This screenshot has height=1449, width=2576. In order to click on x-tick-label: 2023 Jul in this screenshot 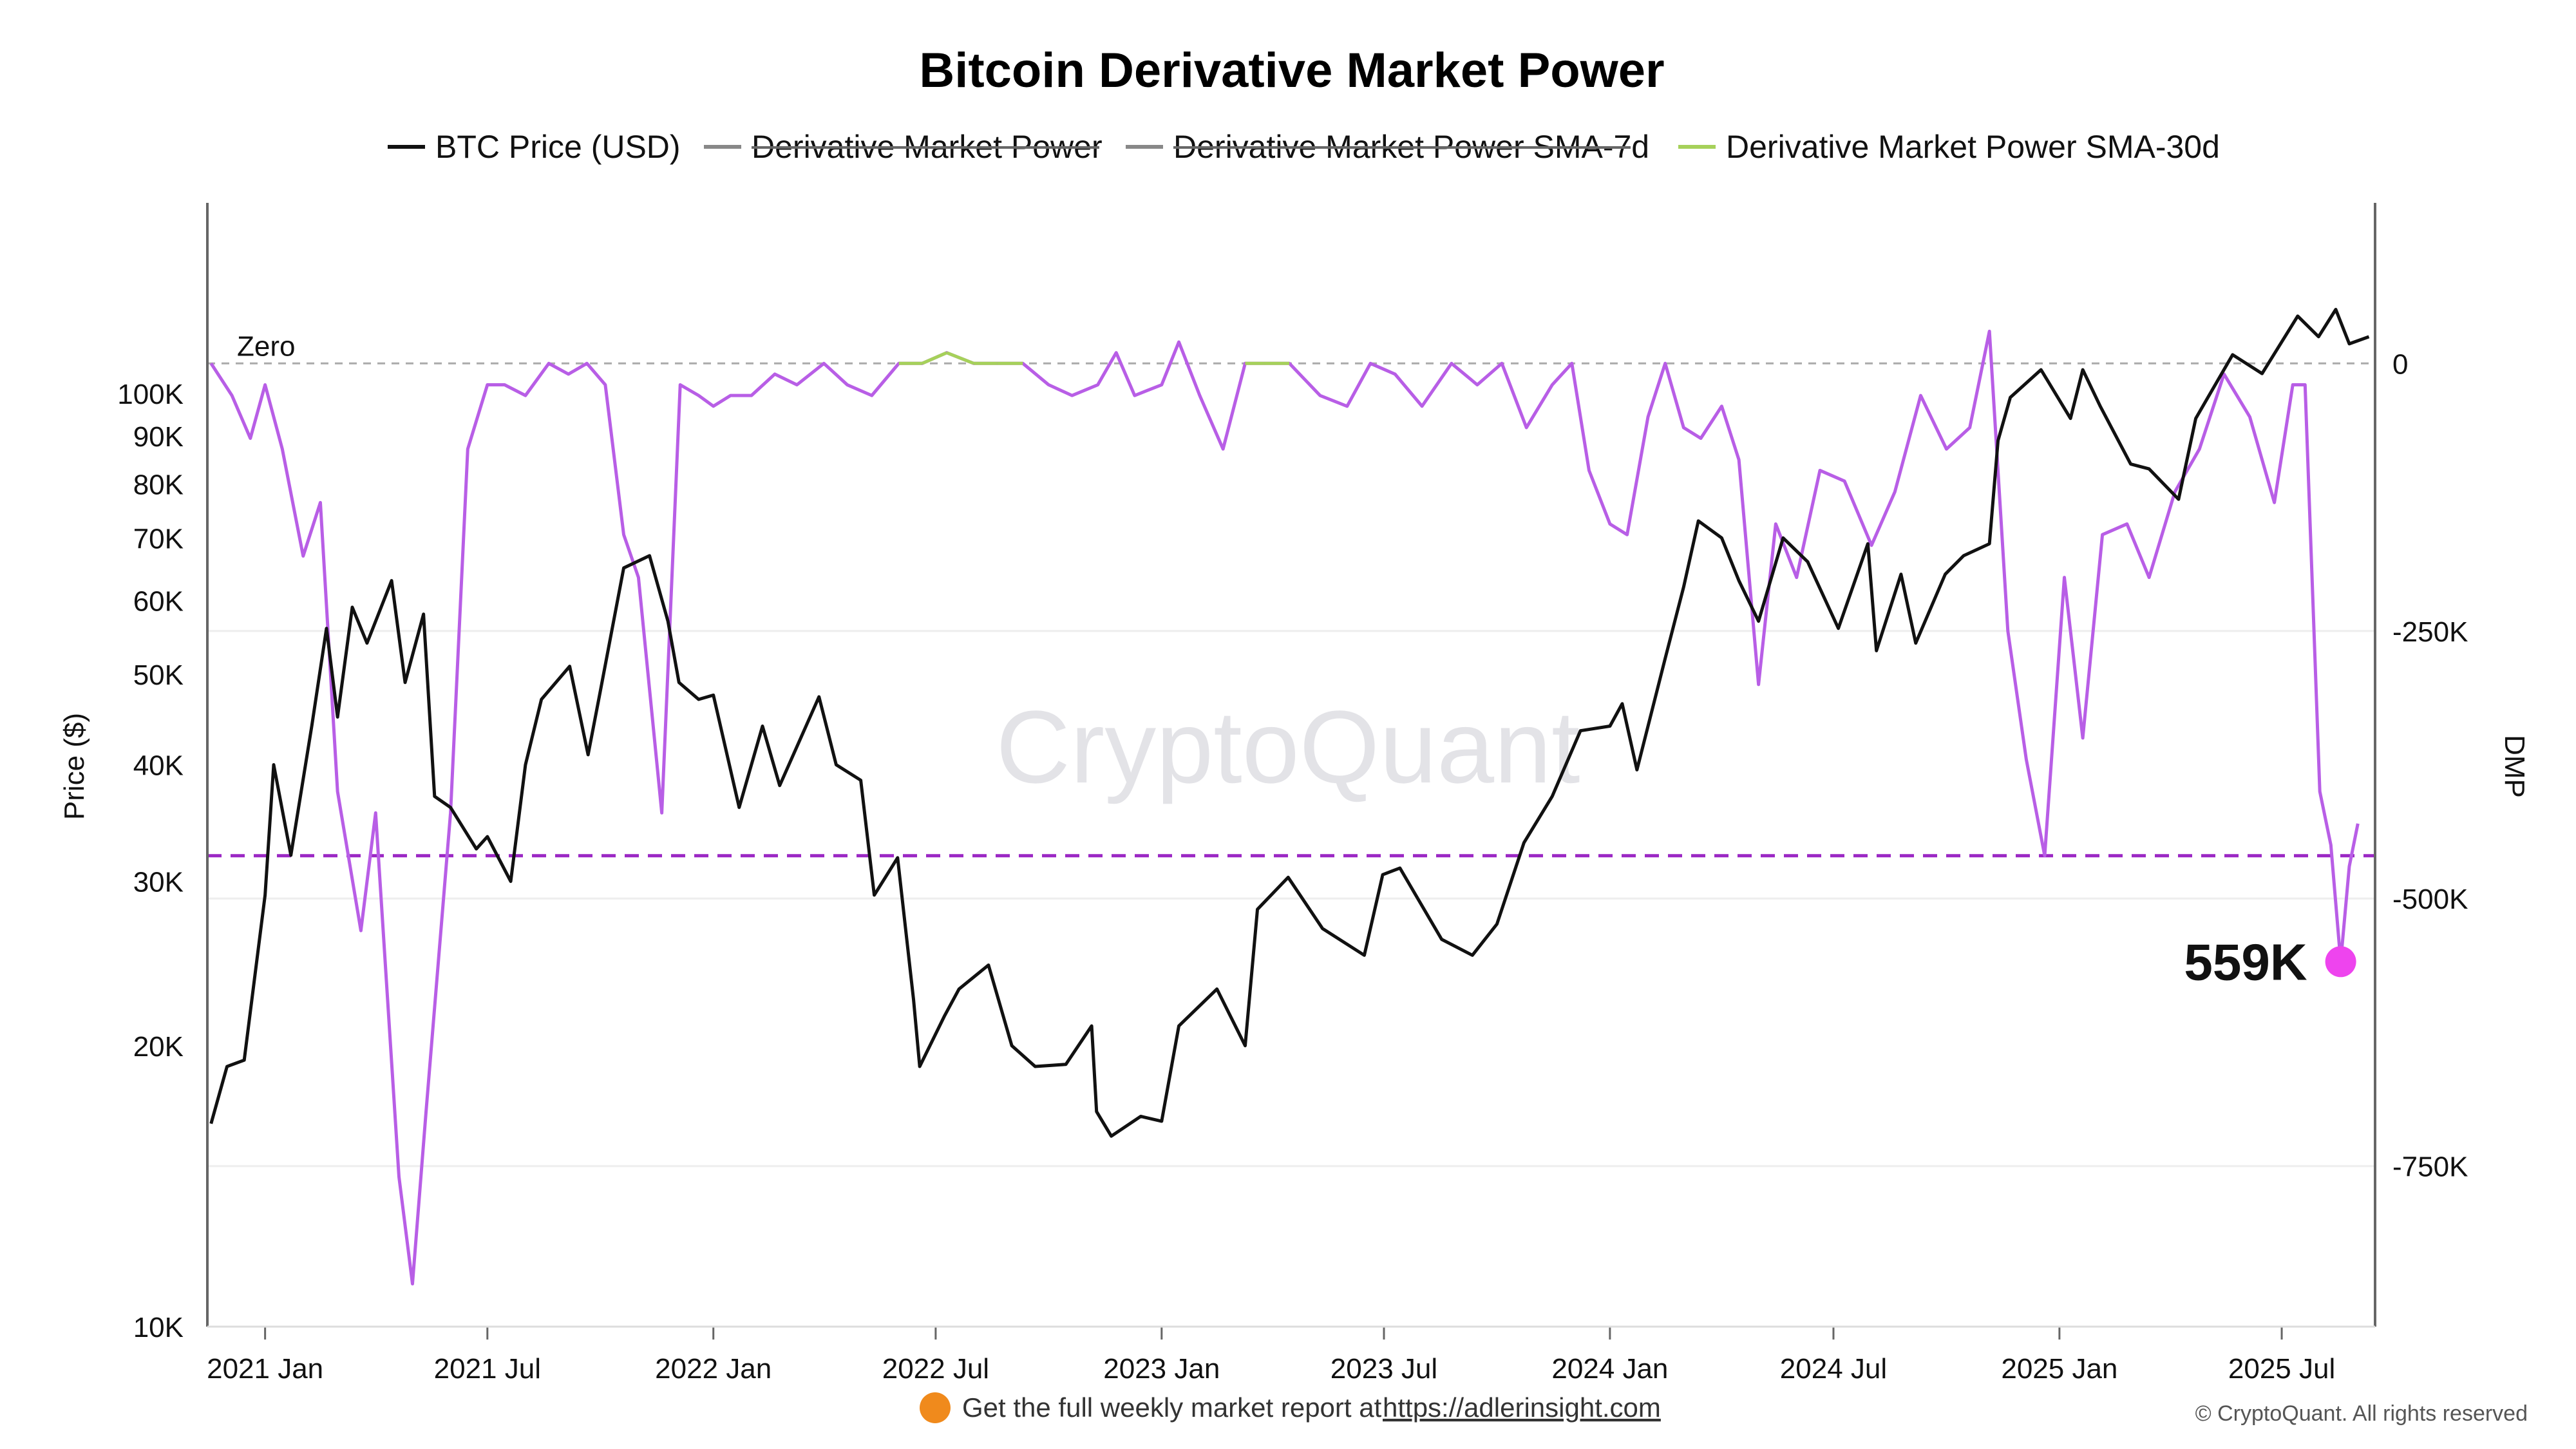, I will do `click(1384, 1369)`.